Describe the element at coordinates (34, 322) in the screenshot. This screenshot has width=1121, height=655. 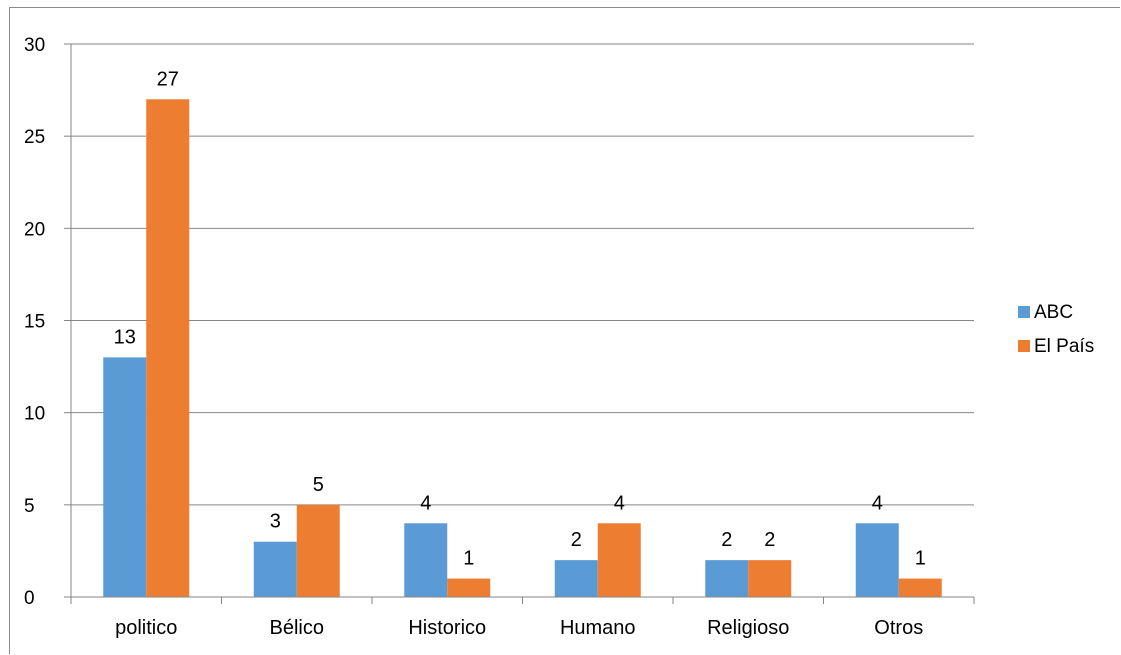
I see `y-tick-label: 15` at that location.